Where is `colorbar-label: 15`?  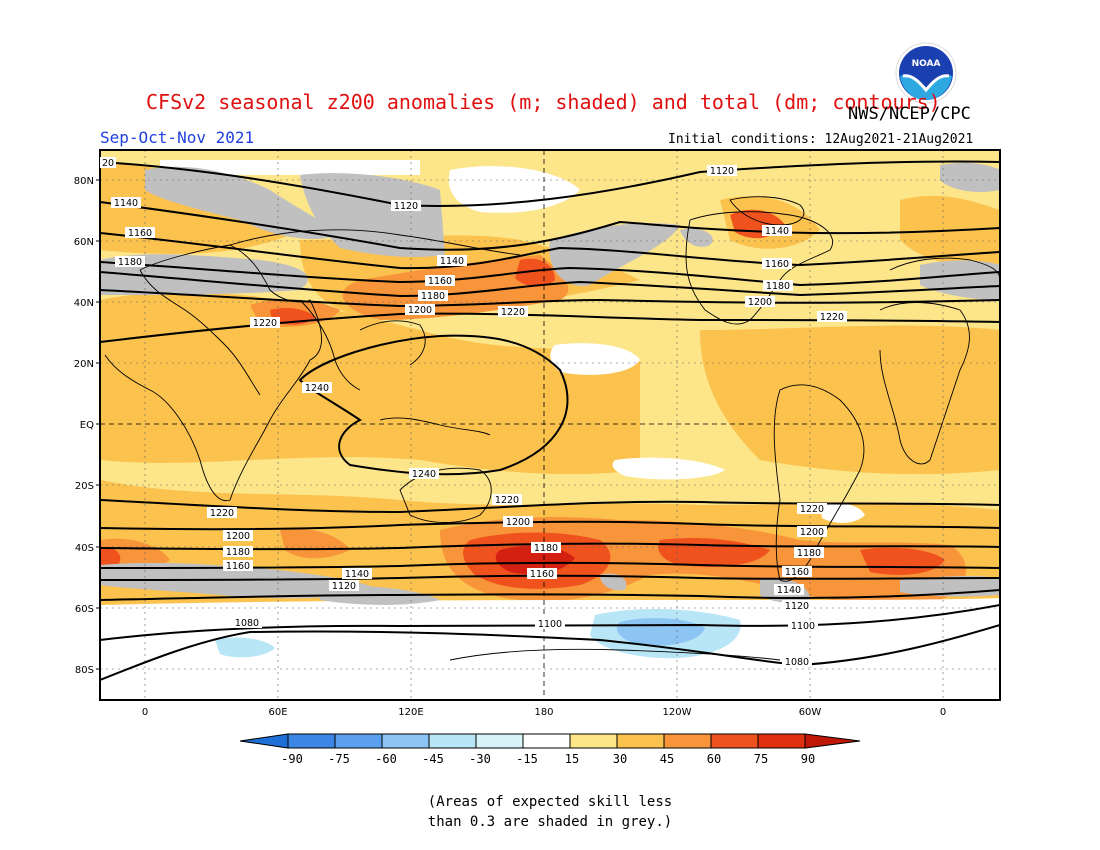
colorbar-label: 15 is located at coordinates (572, 759).